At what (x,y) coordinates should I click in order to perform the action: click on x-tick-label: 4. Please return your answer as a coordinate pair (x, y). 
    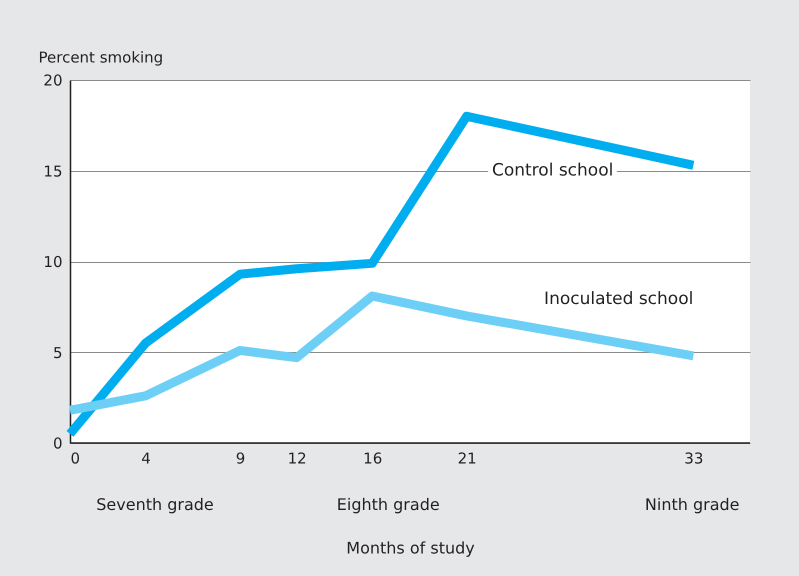
    Looking at the image, I should click on (146, 459).